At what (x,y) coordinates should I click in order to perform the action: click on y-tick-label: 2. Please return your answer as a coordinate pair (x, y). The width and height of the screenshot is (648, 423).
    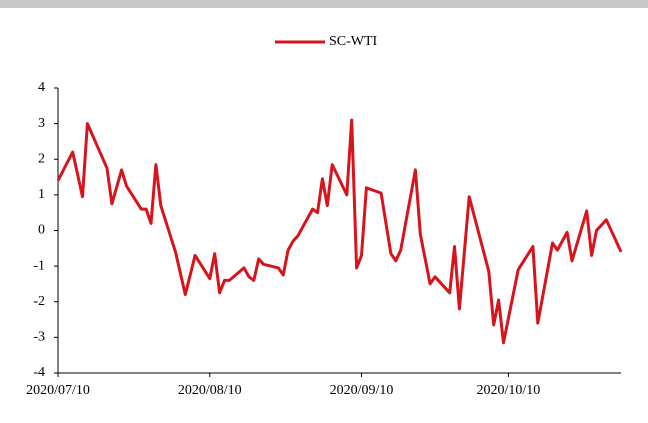
    Looking at the image, I should click on (41, 158).